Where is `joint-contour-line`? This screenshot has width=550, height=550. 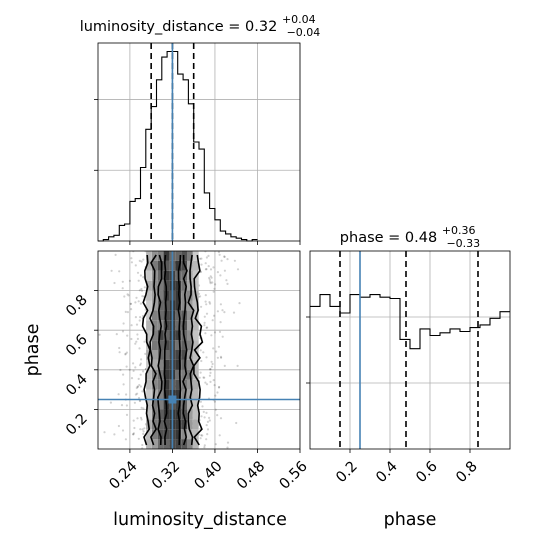
joint-contour-line is located at coordinates (179, 350).